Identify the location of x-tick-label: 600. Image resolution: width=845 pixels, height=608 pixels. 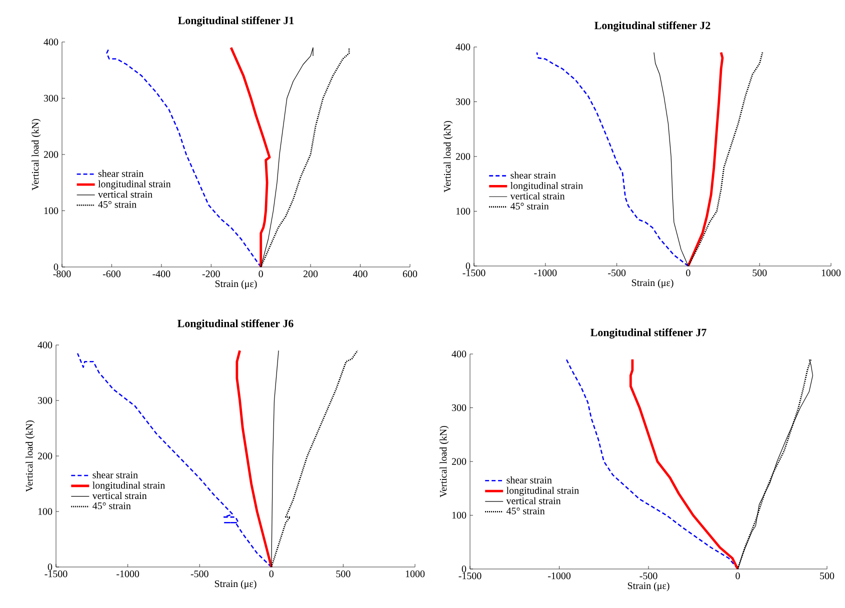
(410, 274).